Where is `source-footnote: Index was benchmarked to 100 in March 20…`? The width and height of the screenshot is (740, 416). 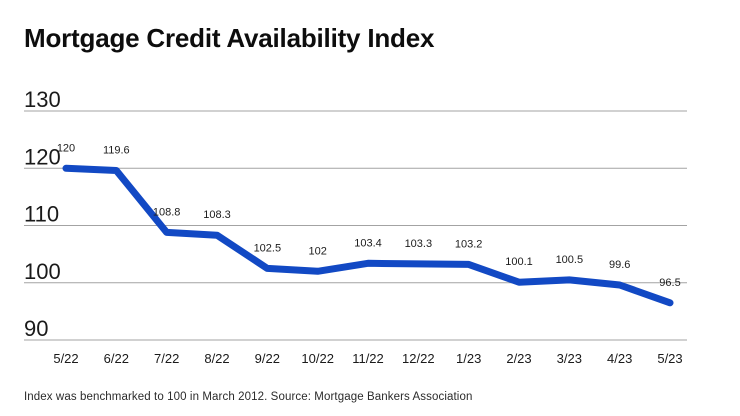 source-footnote: Index was benchmarked to 100 in March 20… is located at coordinates (248, 397).